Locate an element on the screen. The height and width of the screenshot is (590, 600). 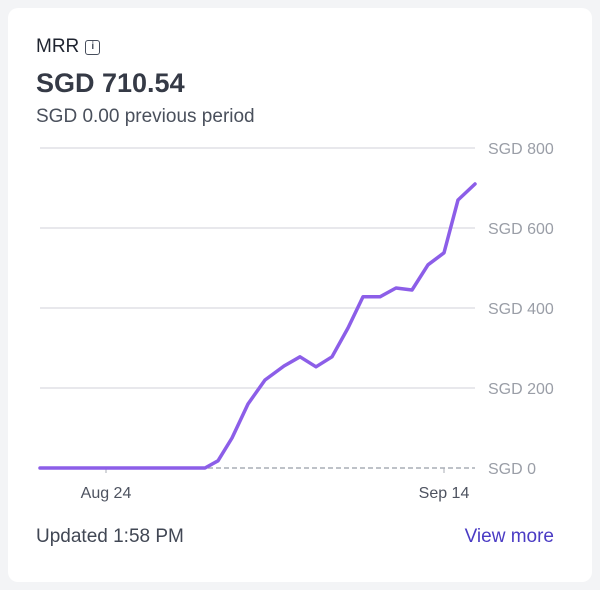
info-icon: i is located at coordinates (93, 47).